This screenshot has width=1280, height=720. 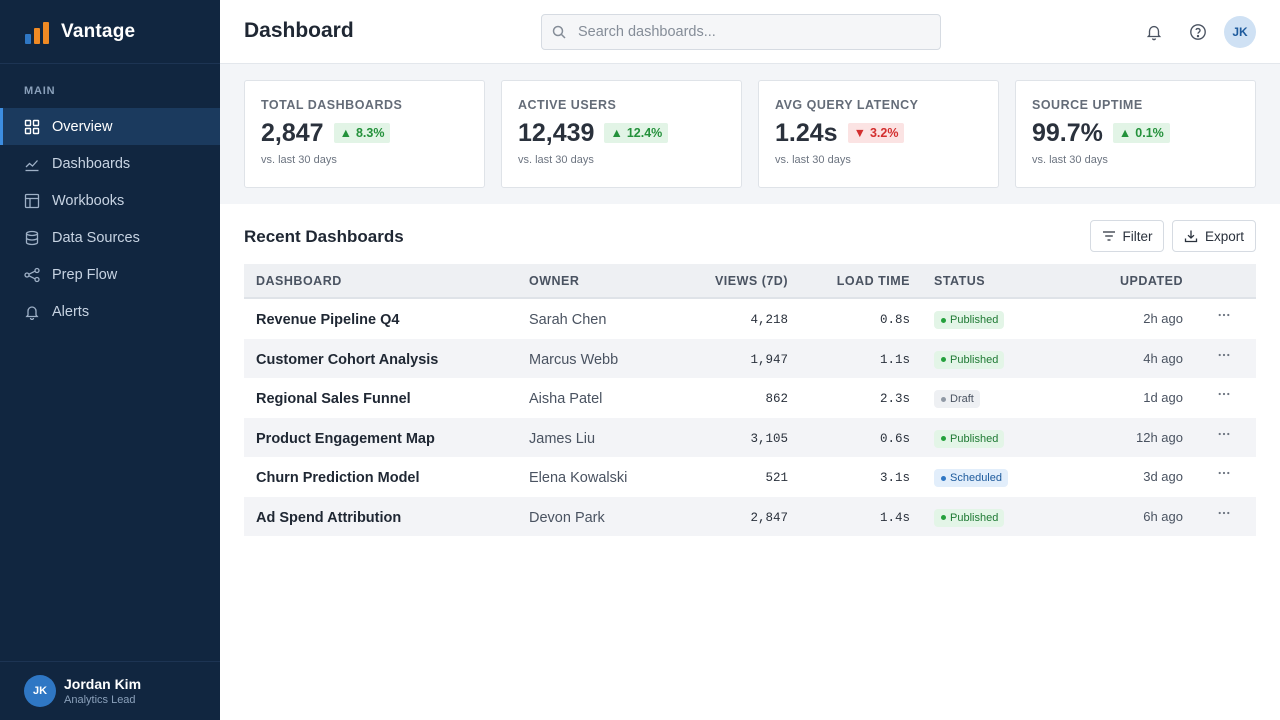 What do you see at coordinates (40, 91) in the screenshot?
I see `nav-section-label: MAIN` at bounding box center [40, 91].